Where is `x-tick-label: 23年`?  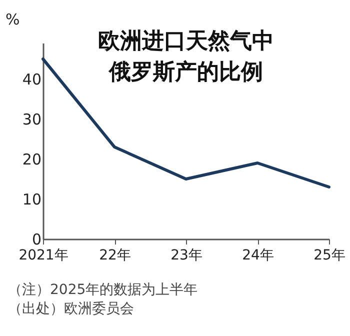
x-tick-label: 23年 is located at coordinates (186, 256).